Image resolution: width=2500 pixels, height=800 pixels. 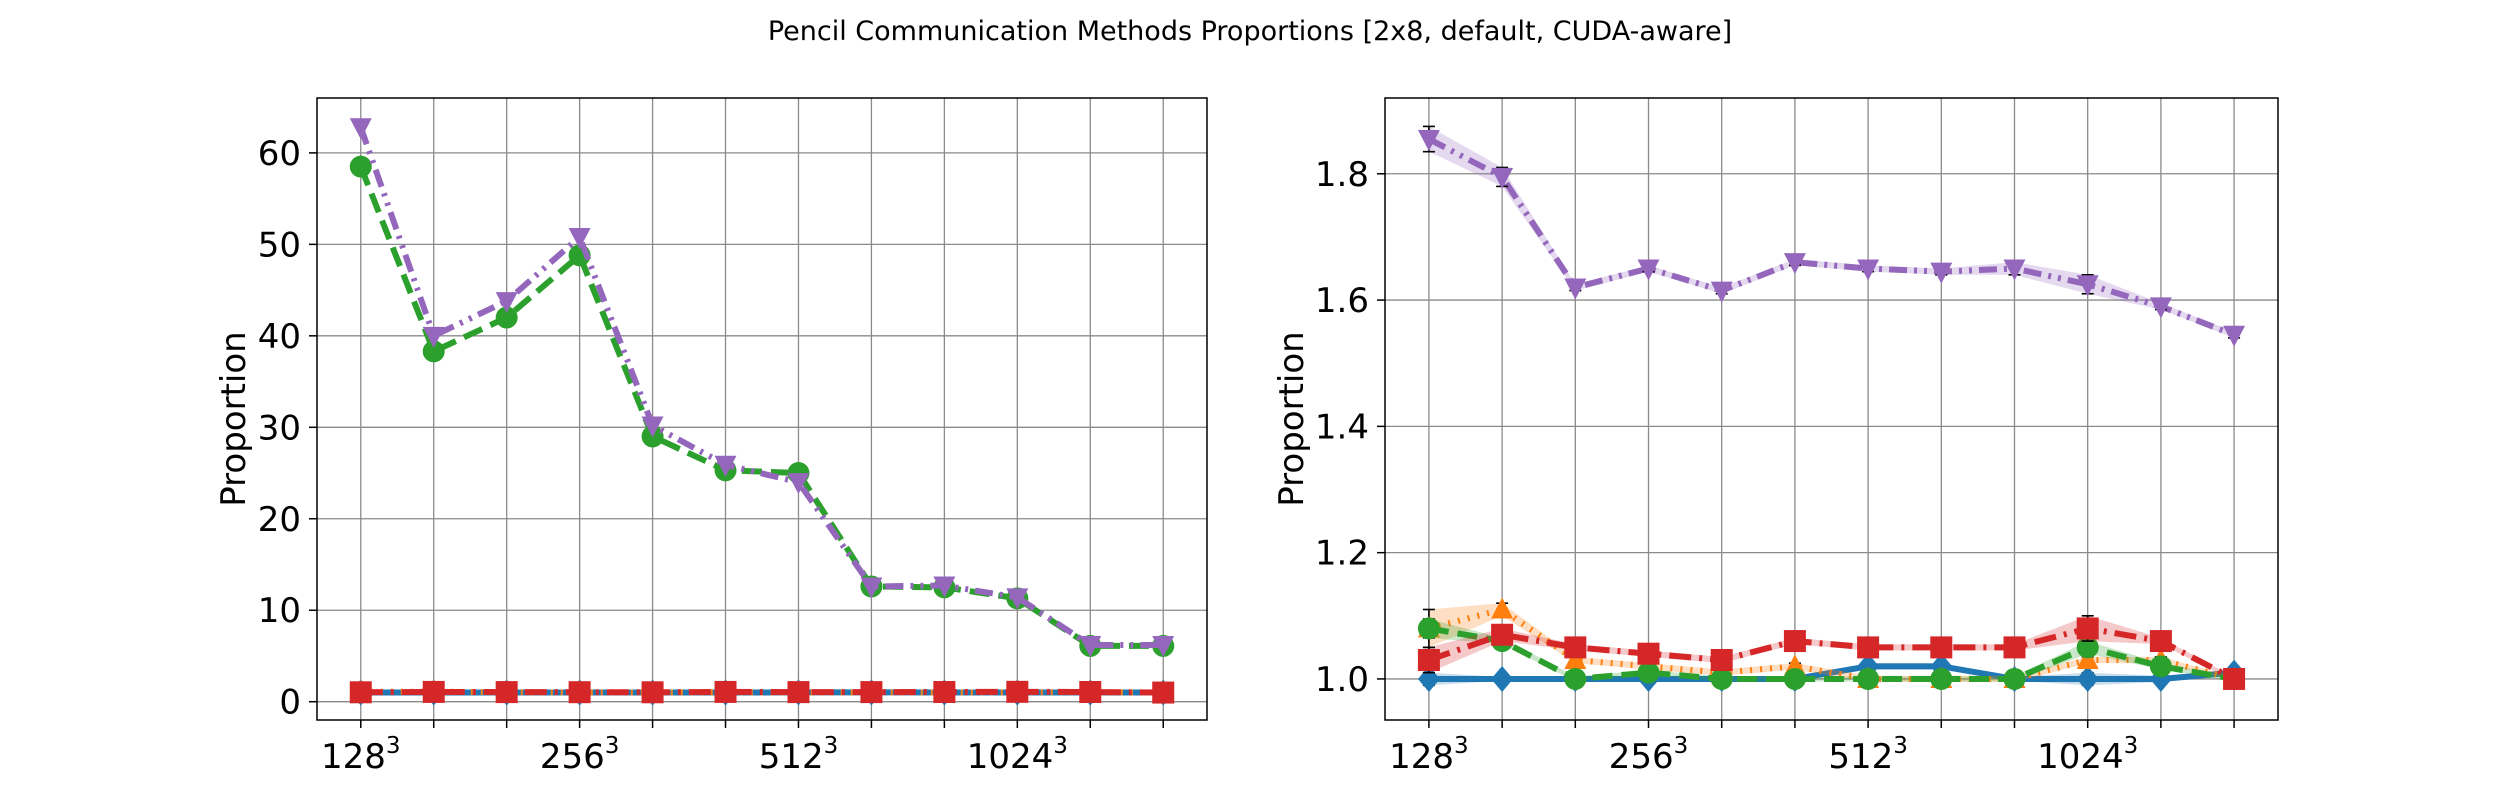 I want to click on y-tick-label: 1.8, so click(x=1342, y=175).